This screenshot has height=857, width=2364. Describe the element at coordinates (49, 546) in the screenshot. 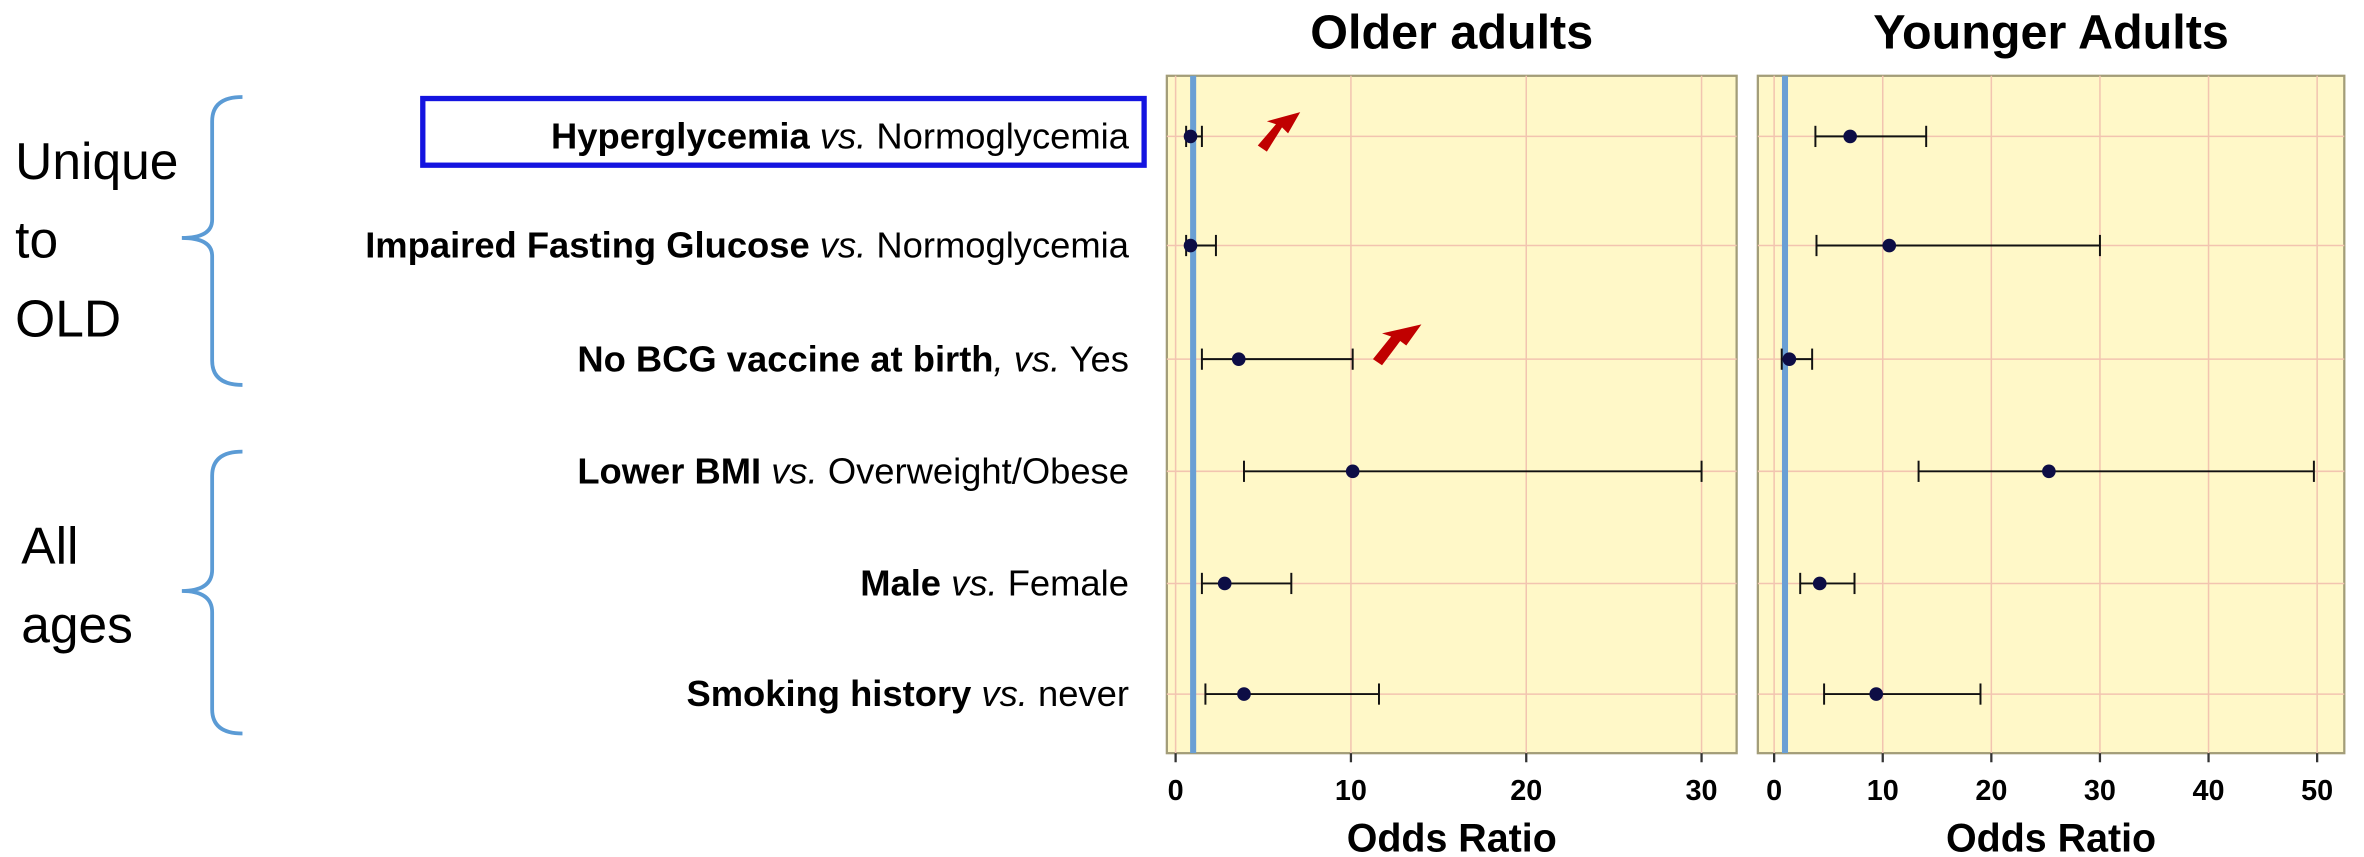

I see `group-label: All` at that location.